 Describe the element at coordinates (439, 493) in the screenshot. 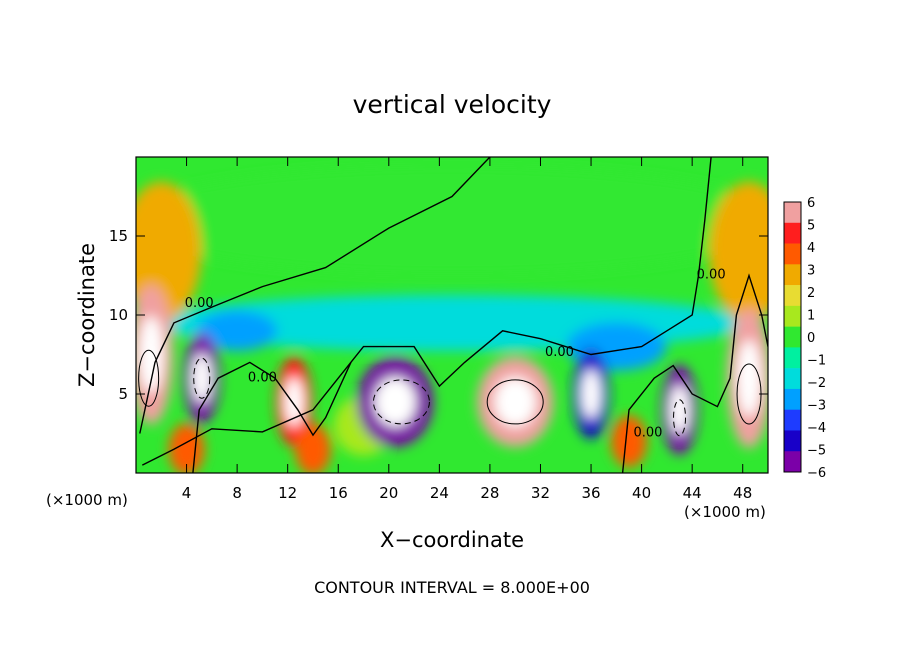

I see `x-tick-label: 24` at that location.